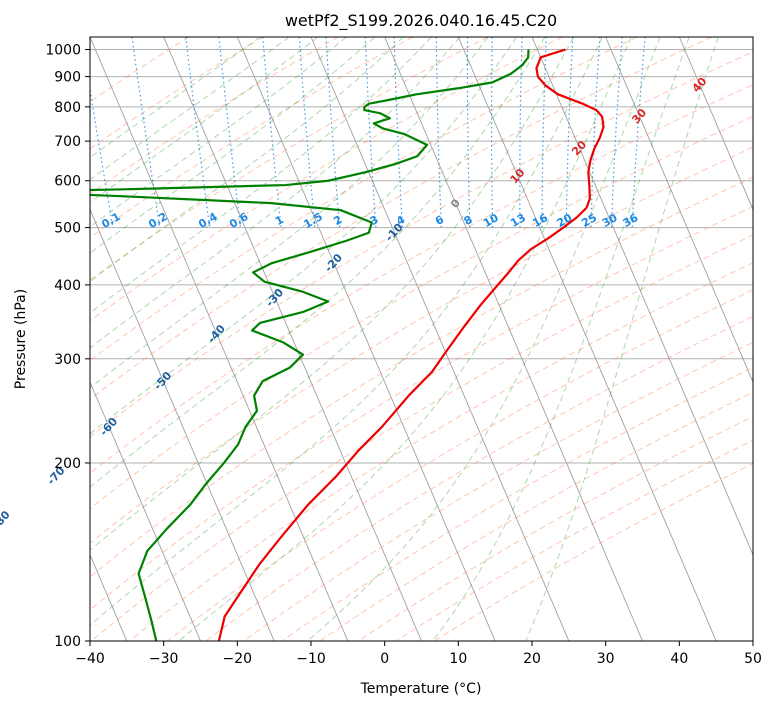 The width and height of the screenshot is (775, 708). What do you see at coordinates (468, 220) in the screenshot?
I see `mixing-ratio-label: 8` at bounding box center [468, 220].